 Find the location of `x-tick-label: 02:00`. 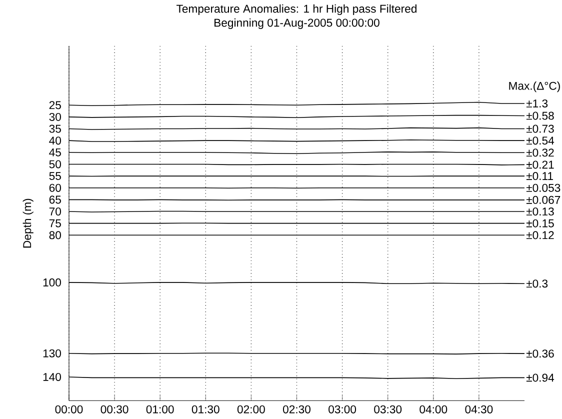

x-tick-label: 02:00 is located at coordinates (251, 410).